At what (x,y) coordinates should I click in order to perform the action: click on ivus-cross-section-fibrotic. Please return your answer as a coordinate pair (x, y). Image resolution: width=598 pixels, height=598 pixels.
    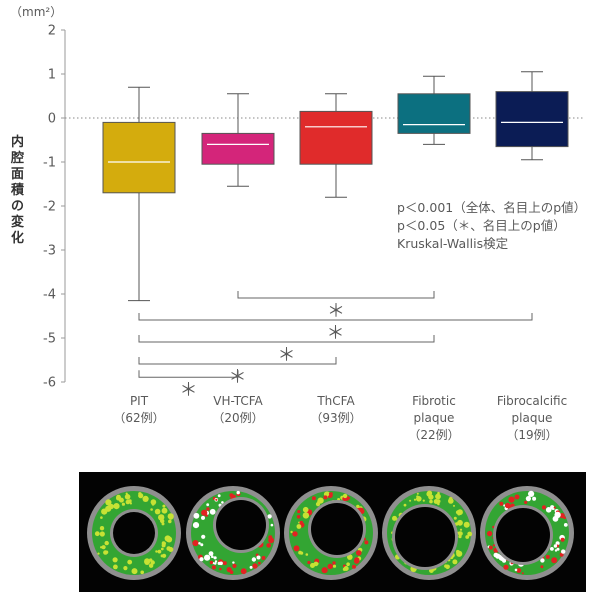
    Looking at the image, I should click on (429, 533).